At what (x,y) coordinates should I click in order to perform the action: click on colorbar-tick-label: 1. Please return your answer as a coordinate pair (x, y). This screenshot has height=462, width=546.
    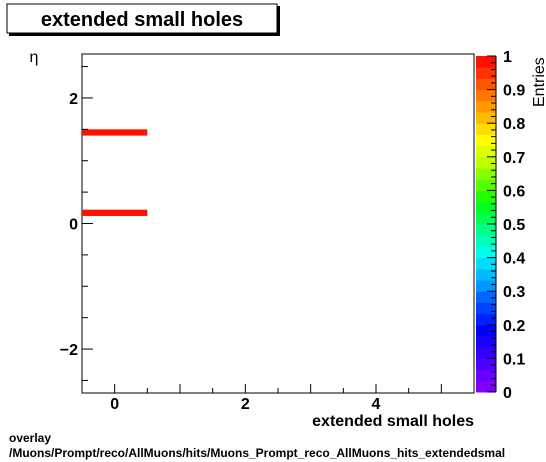
    Looking at the image, I should click on (507, 57).